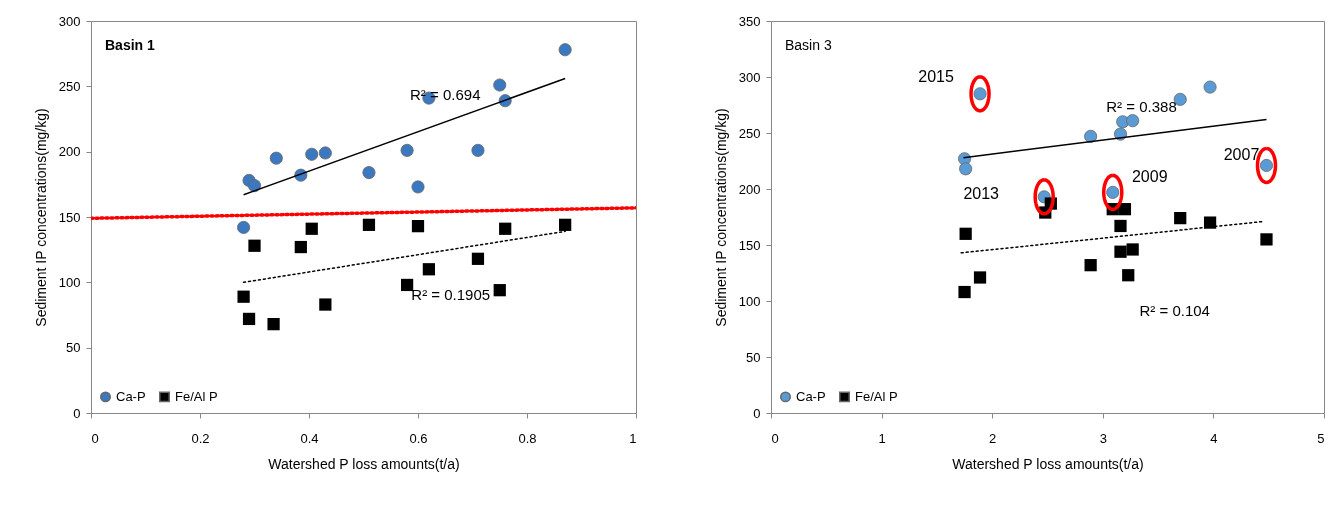 The image size is (1335, 506). What do you see at coordinates (1321, 438) in the screenshot?
I see `x-tick-label: 5` at bounding box center [1321, 438].